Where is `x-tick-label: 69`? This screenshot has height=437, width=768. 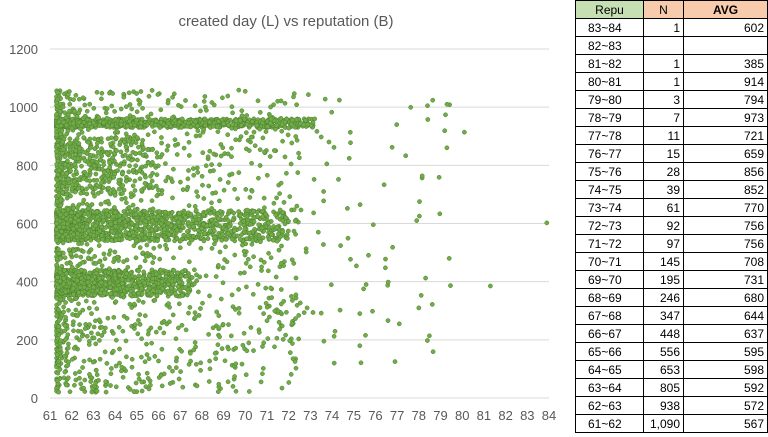
x-tick-label: 69 is located at coordinates (223, 415).